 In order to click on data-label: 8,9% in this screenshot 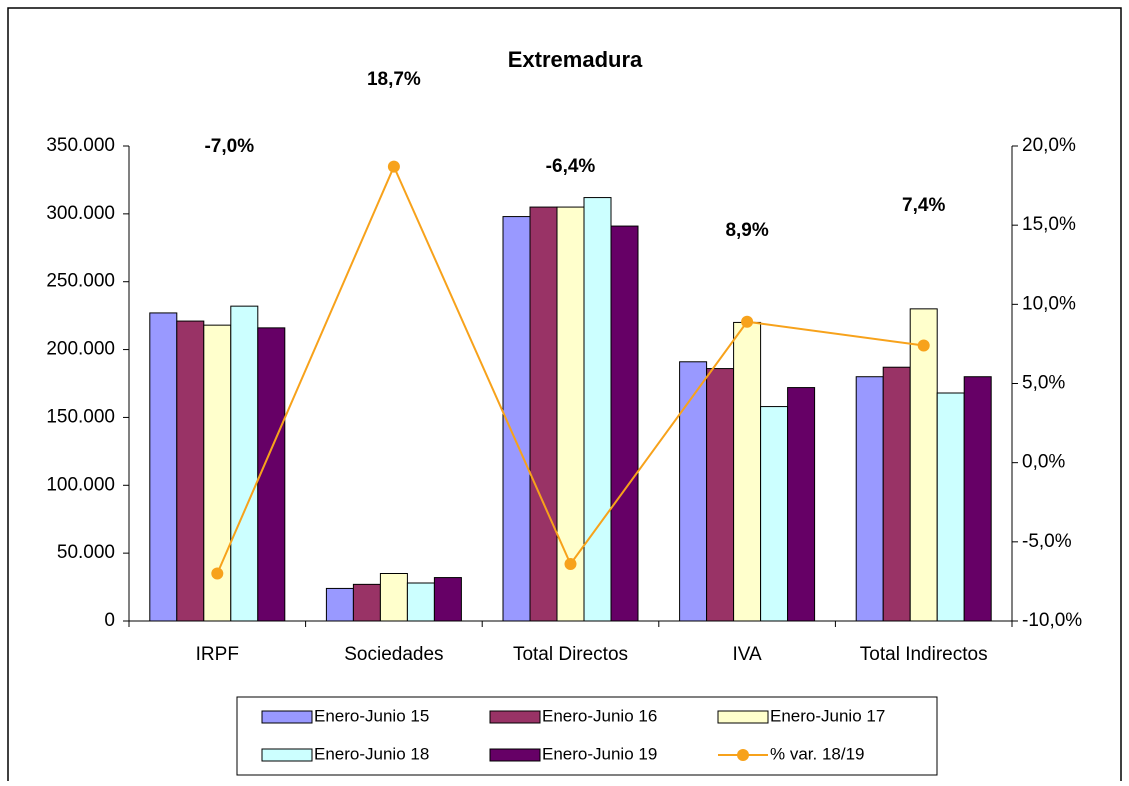, I will do `click(746, 230)`.